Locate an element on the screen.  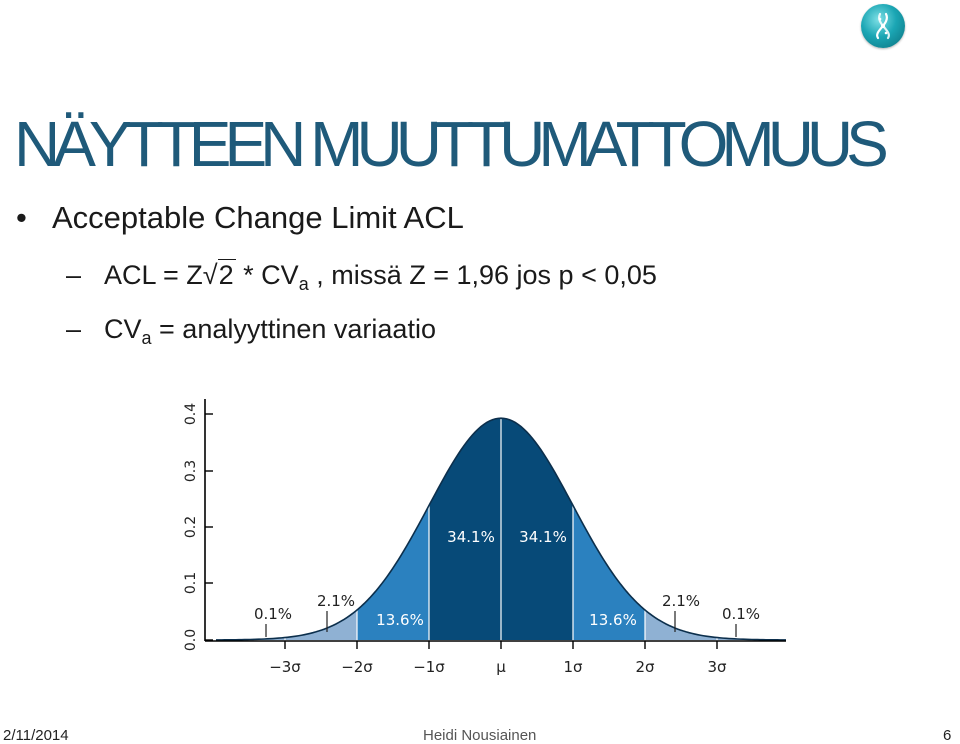
x-tick-label: −3σ is located at coordinates (285, 667).